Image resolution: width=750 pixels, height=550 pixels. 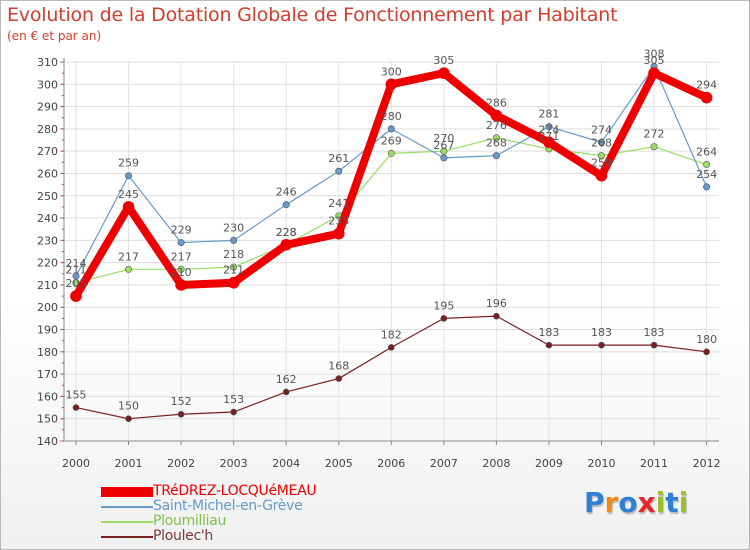 What do you see at coordinates (496, 463) in the screenshot?
I see `x-tick-label: 2008` at bounding box center [496, 463].